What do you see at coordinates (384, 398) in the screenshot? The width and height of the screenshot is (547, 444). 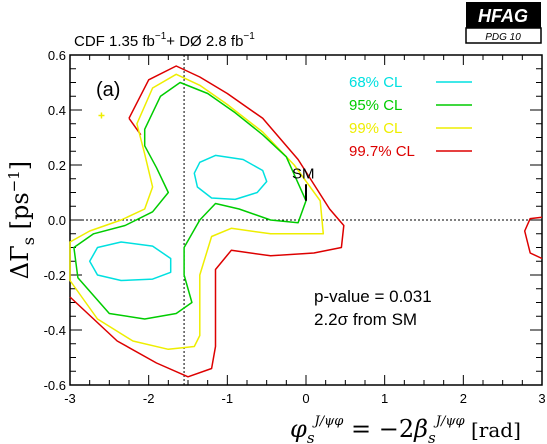 I see `x-tick-label: 1` at bounding box center [384, 398].